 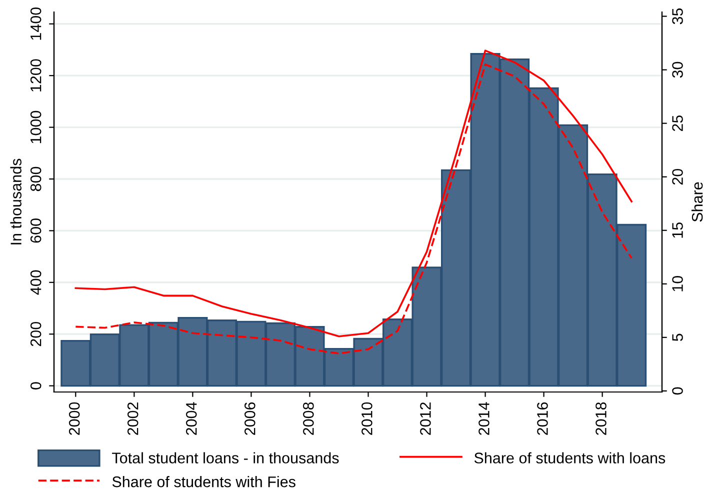 I want to click on x-tick-label: 2010, so click(x=367, y=418).